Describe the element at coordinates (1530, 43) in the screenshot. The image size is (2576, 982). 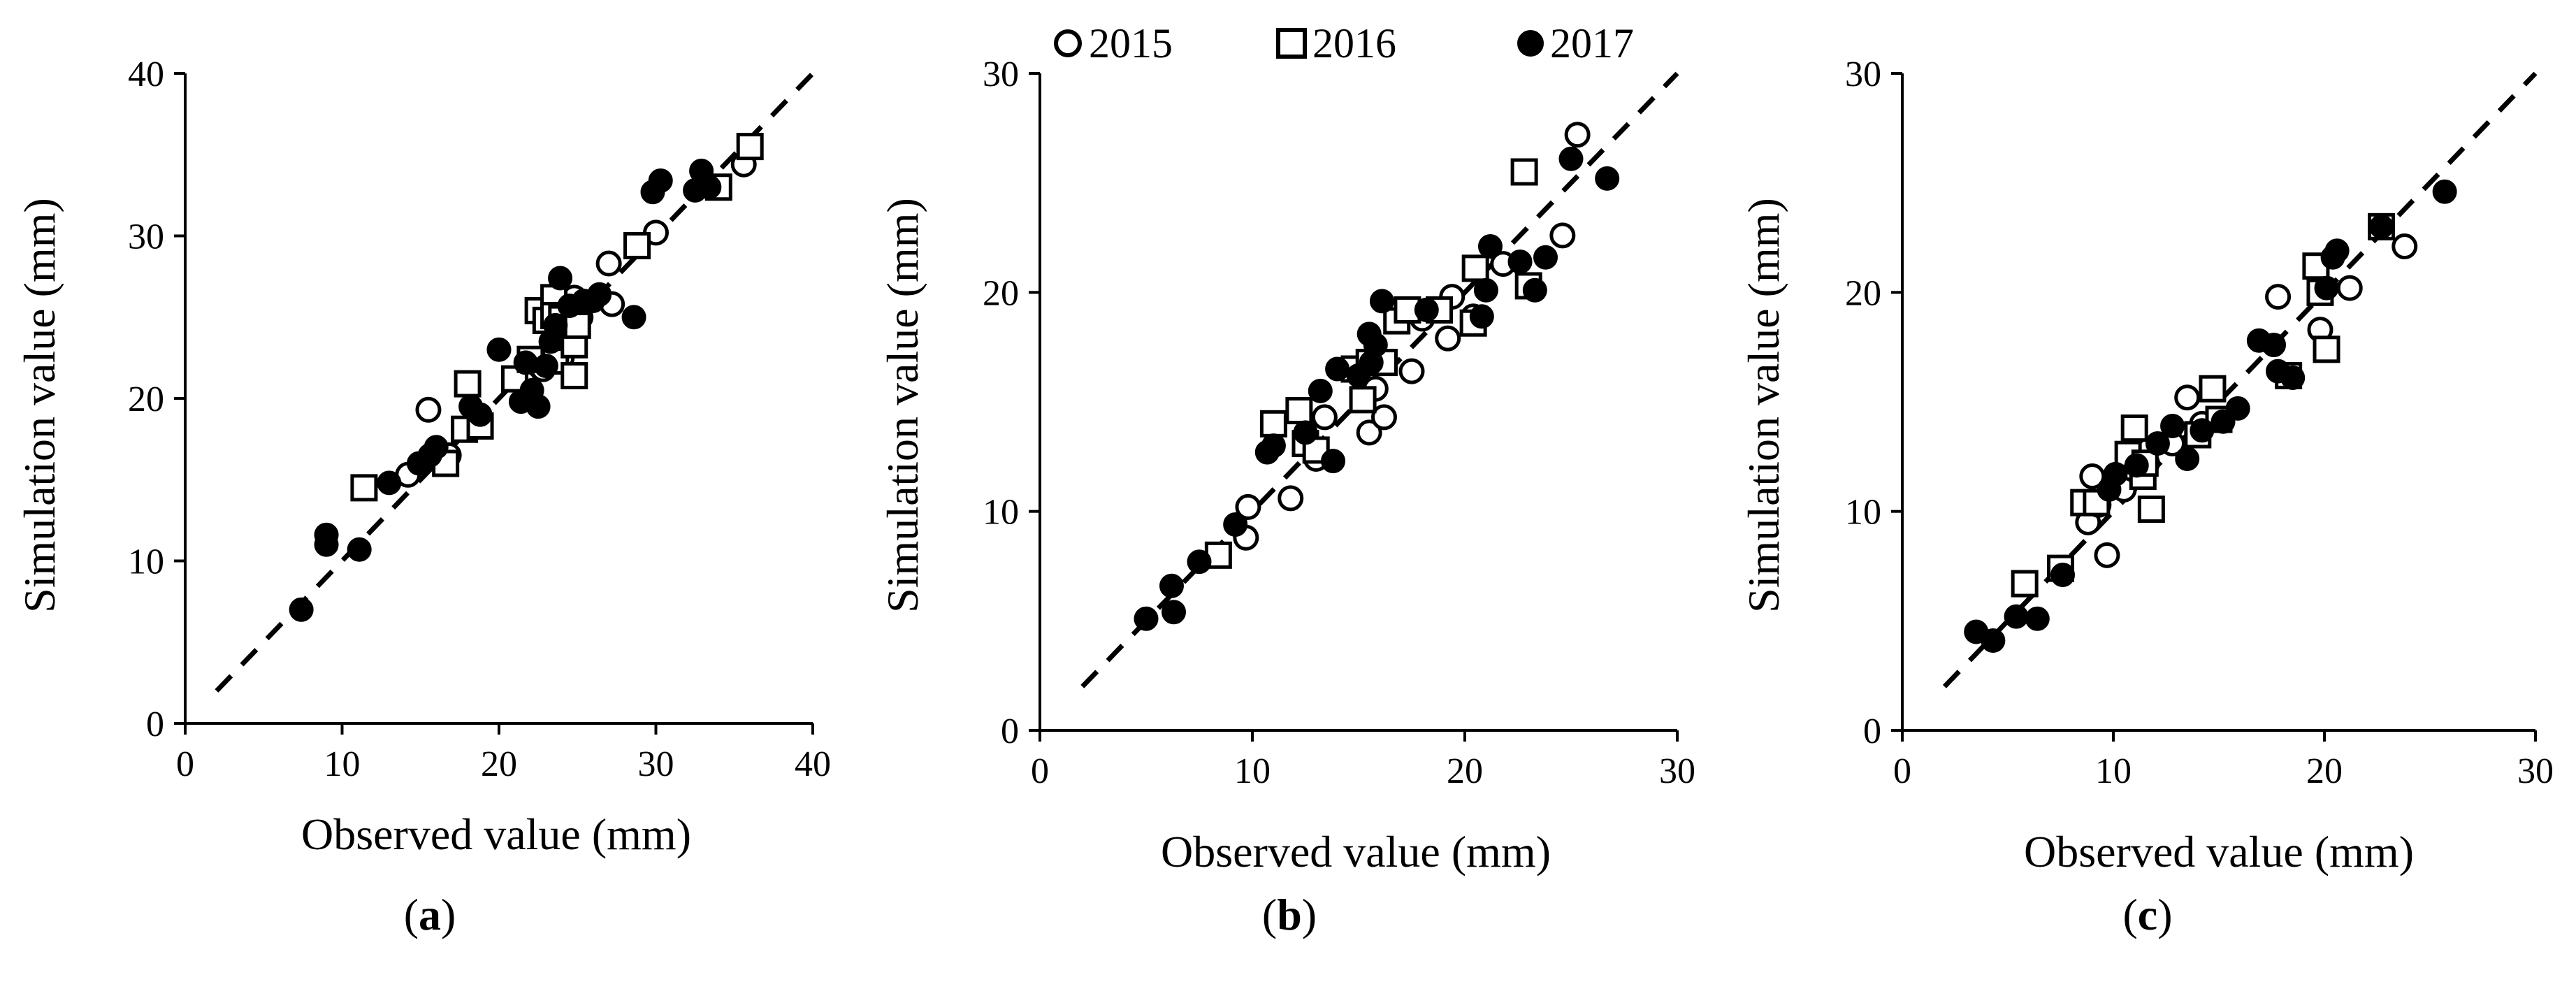
I see `legend-marker-2017` at that location.